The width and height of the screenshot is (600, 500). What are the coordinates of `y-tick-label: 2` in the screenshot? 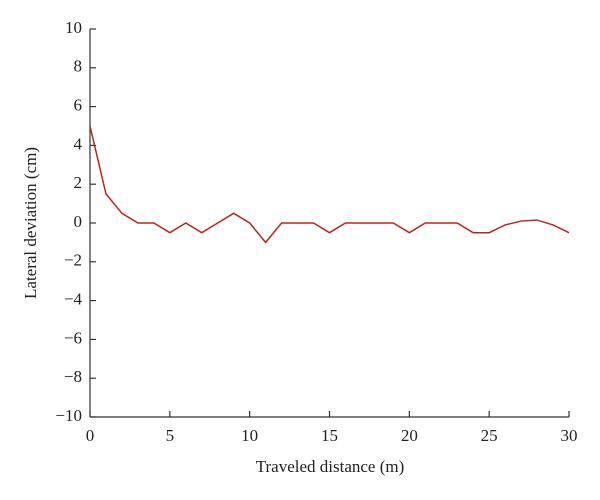 It's located at (78, 182).